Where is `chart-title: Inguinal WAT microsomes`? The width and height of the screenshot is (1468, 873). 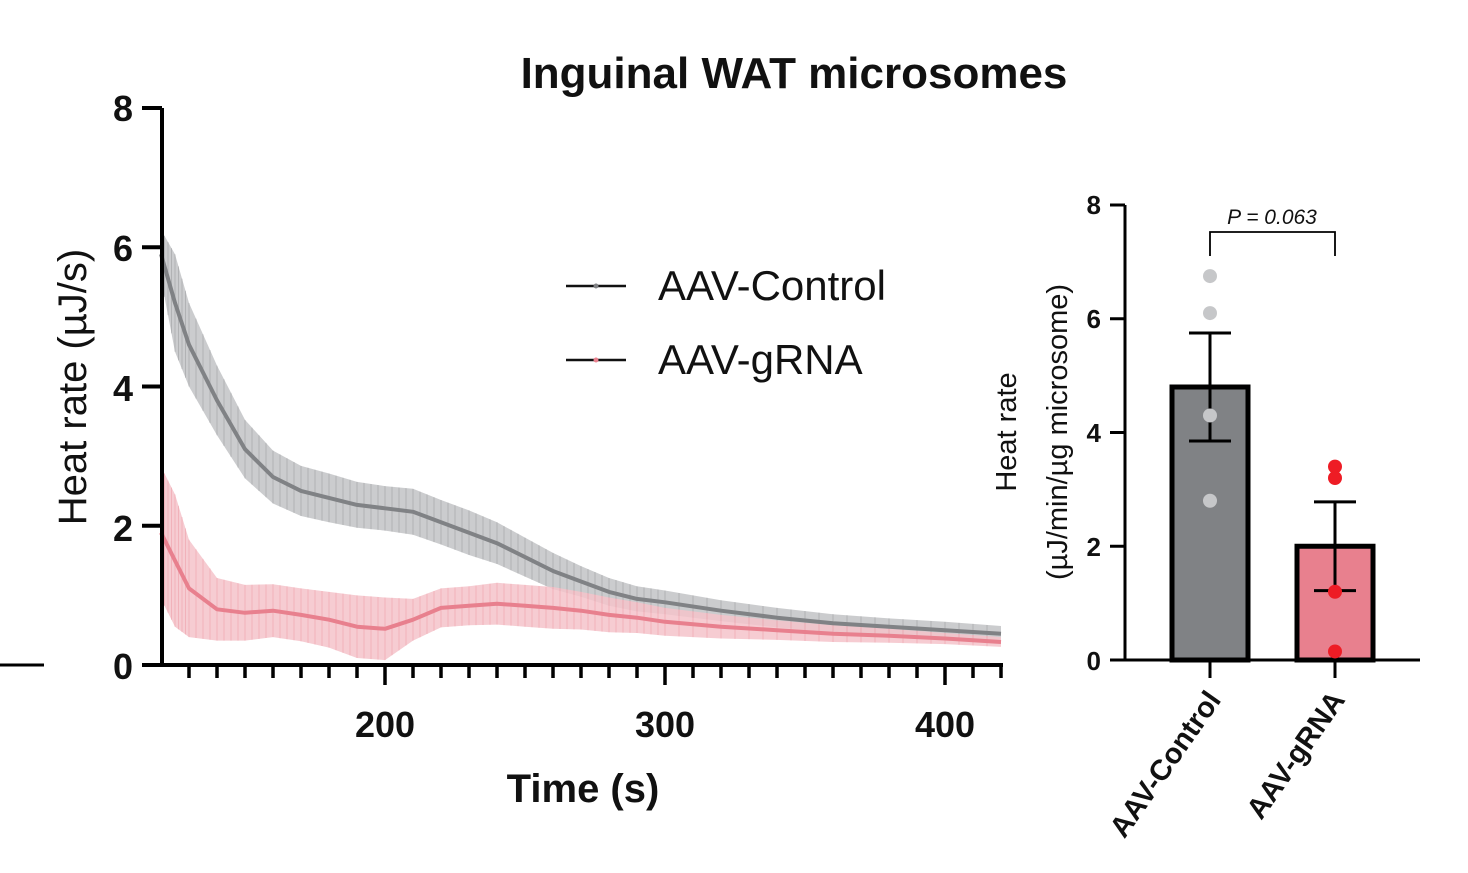 chart-title: Inguinal WAT microsomes is located at coordinates (794, 73).